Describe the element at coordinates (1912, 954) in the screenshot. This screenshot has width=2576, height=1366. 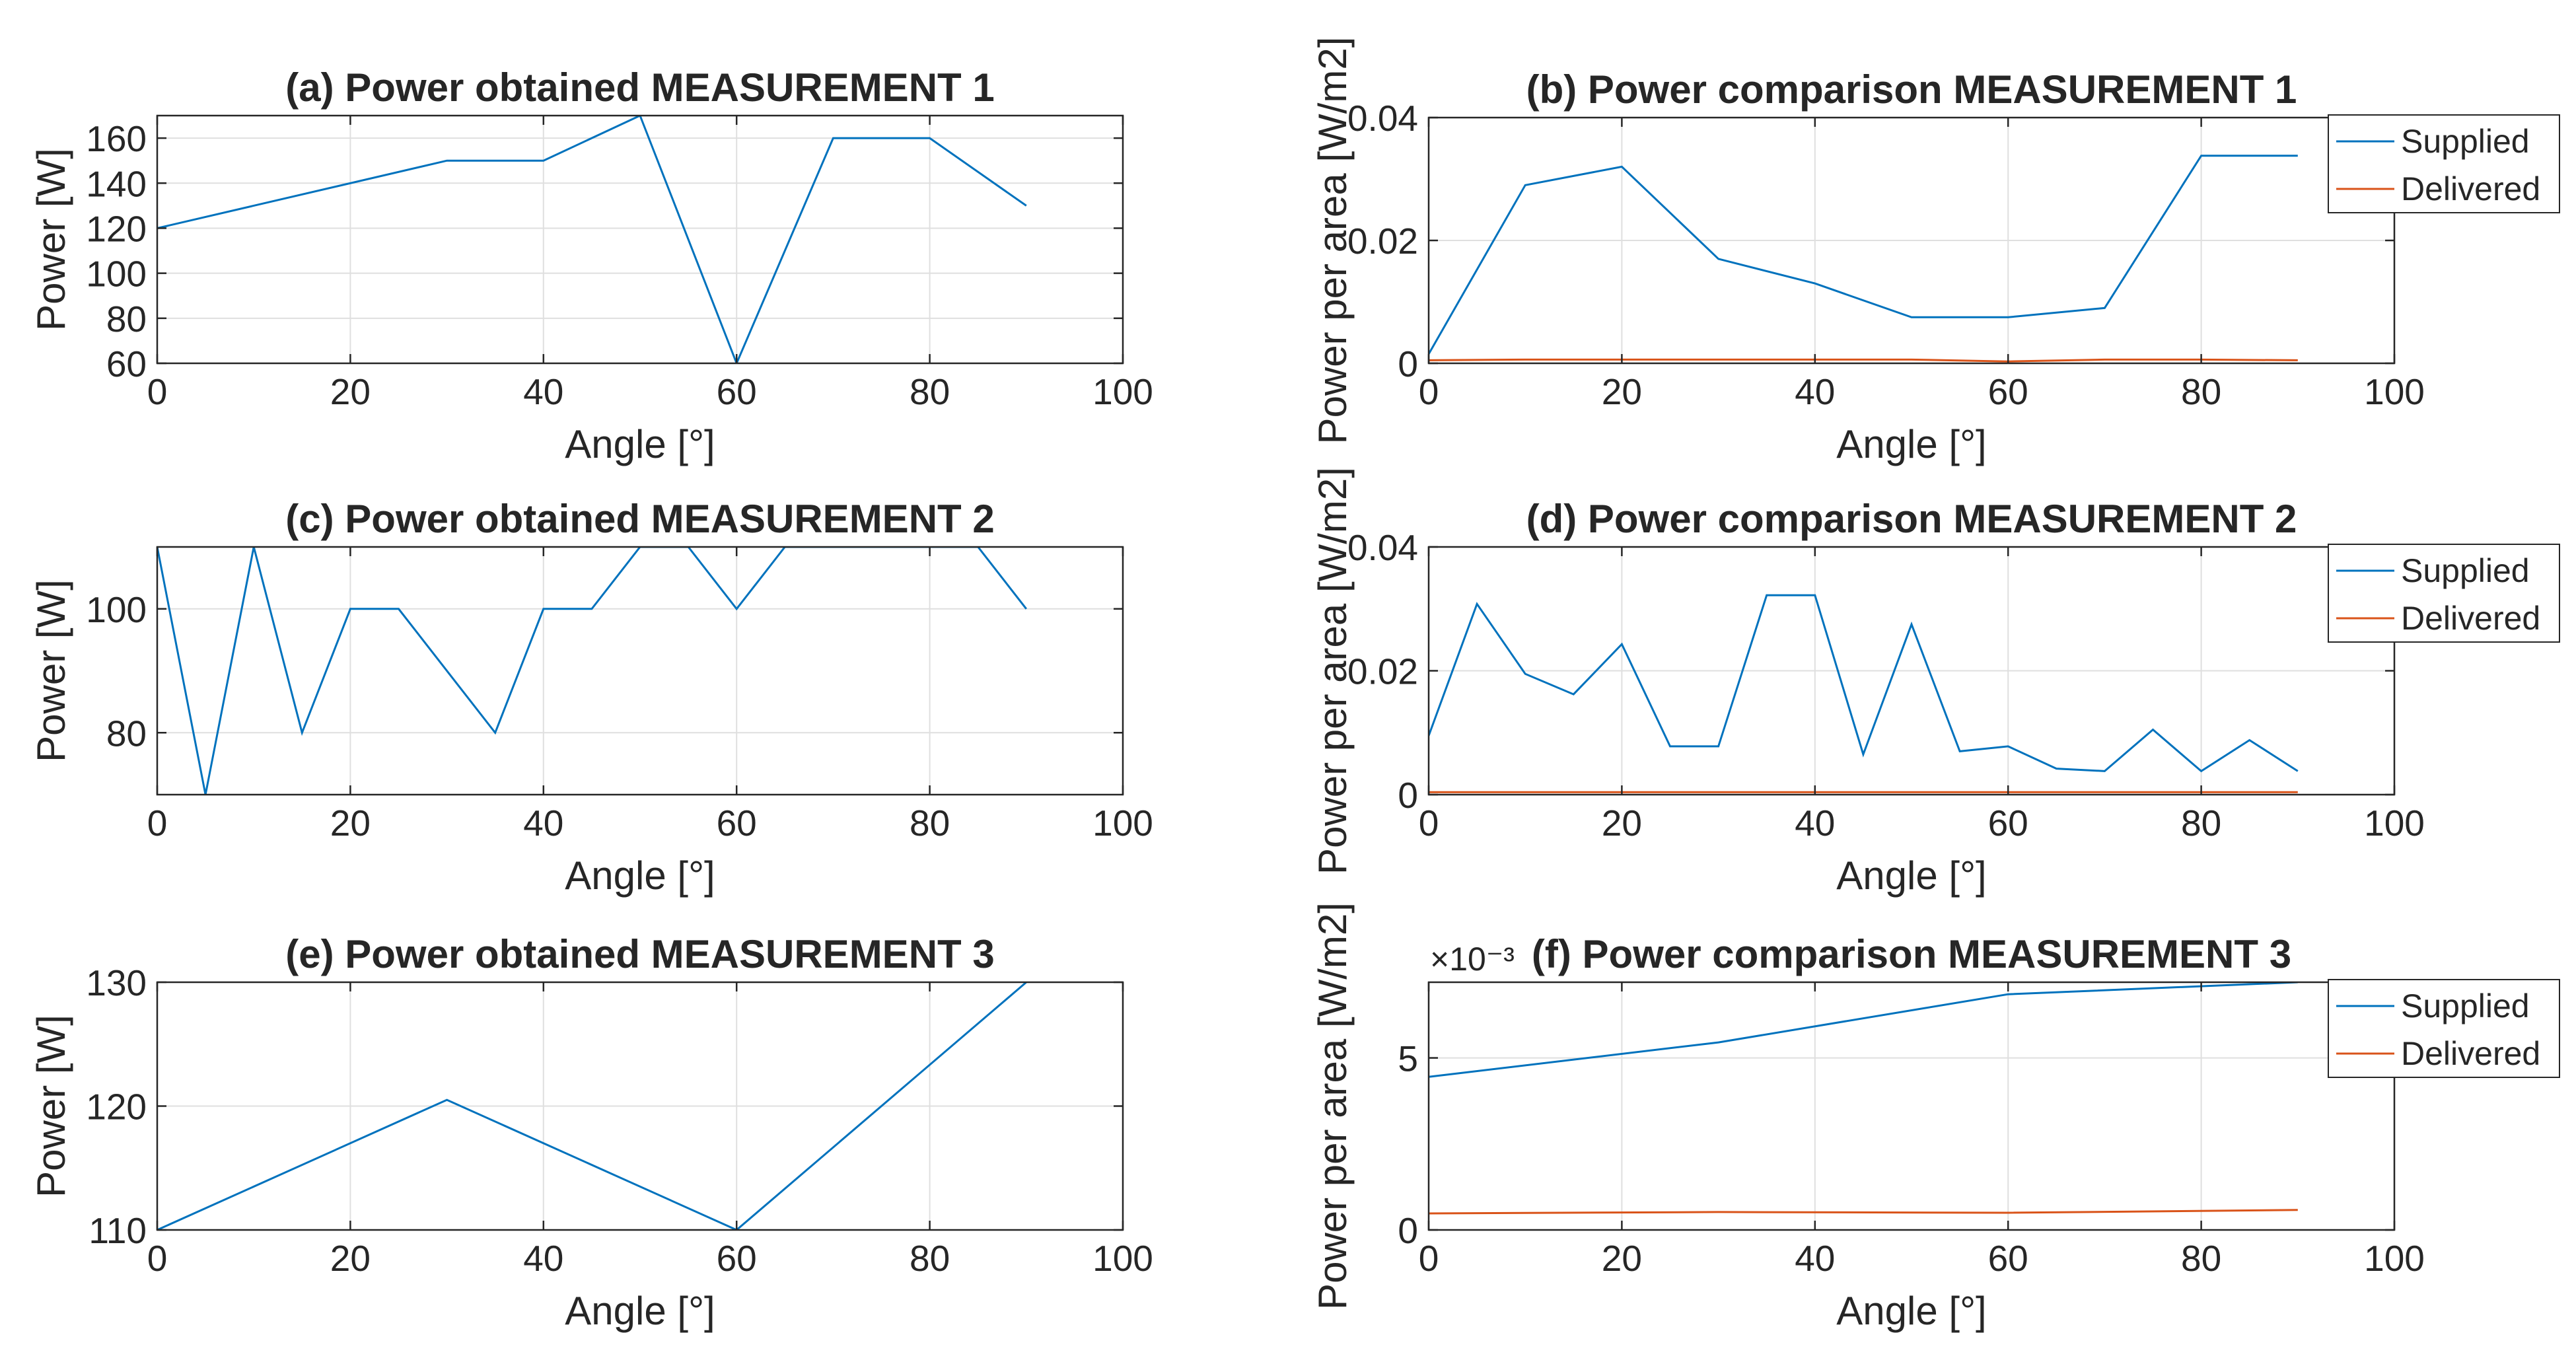
I see `chart-title: (f) Power comparison MEASUREMENT 3` at that location.